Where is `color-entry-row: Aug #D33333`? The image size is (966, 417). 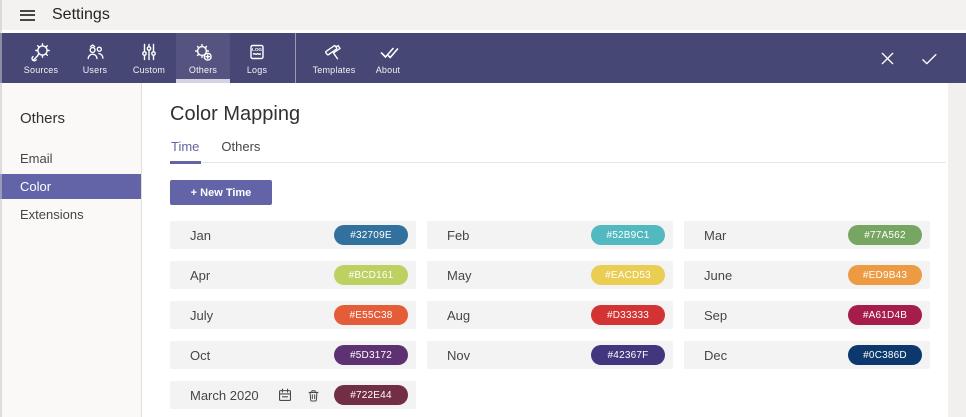
color-entry-row: Aug #D33333 is located at coordinates (550, 315).